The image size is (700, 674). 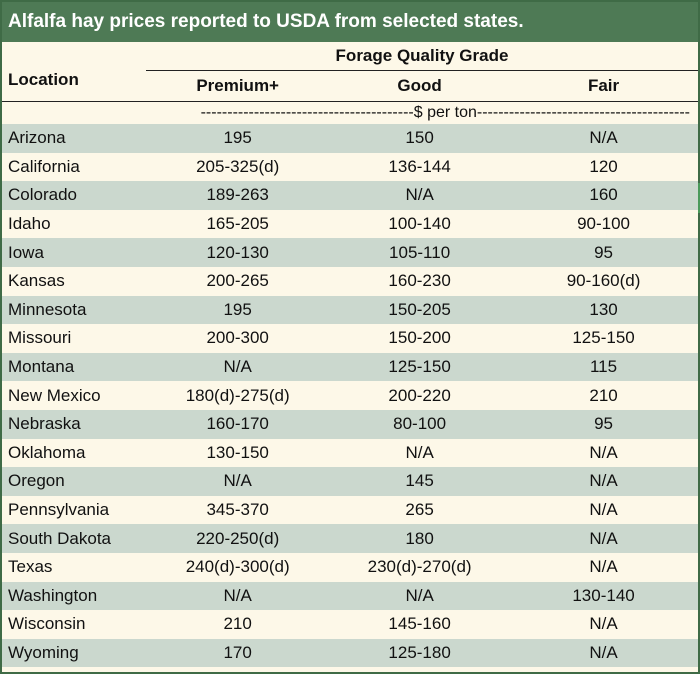 I want to click on cell-location: South Dakota, so click(x=60, y=538).